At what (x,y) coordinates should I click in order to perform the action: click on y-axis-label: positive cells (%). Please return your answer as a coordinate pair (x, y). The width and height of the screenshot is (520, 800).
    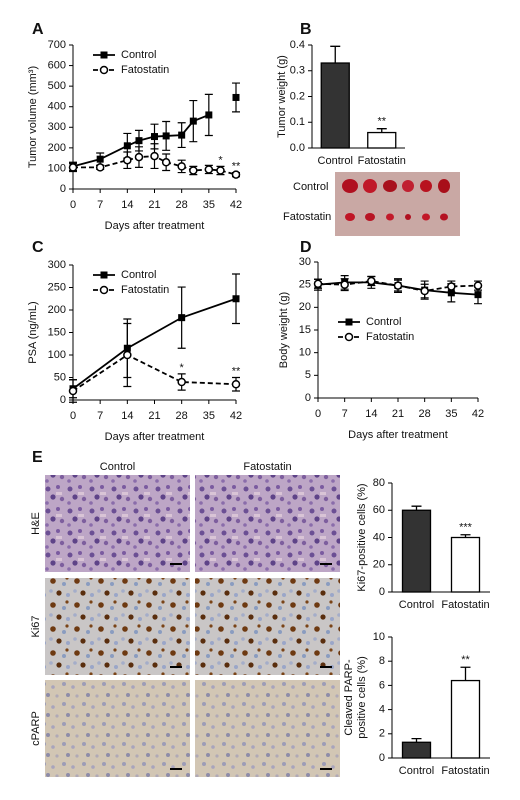
    Looking at the image, I should click on (362, 697).